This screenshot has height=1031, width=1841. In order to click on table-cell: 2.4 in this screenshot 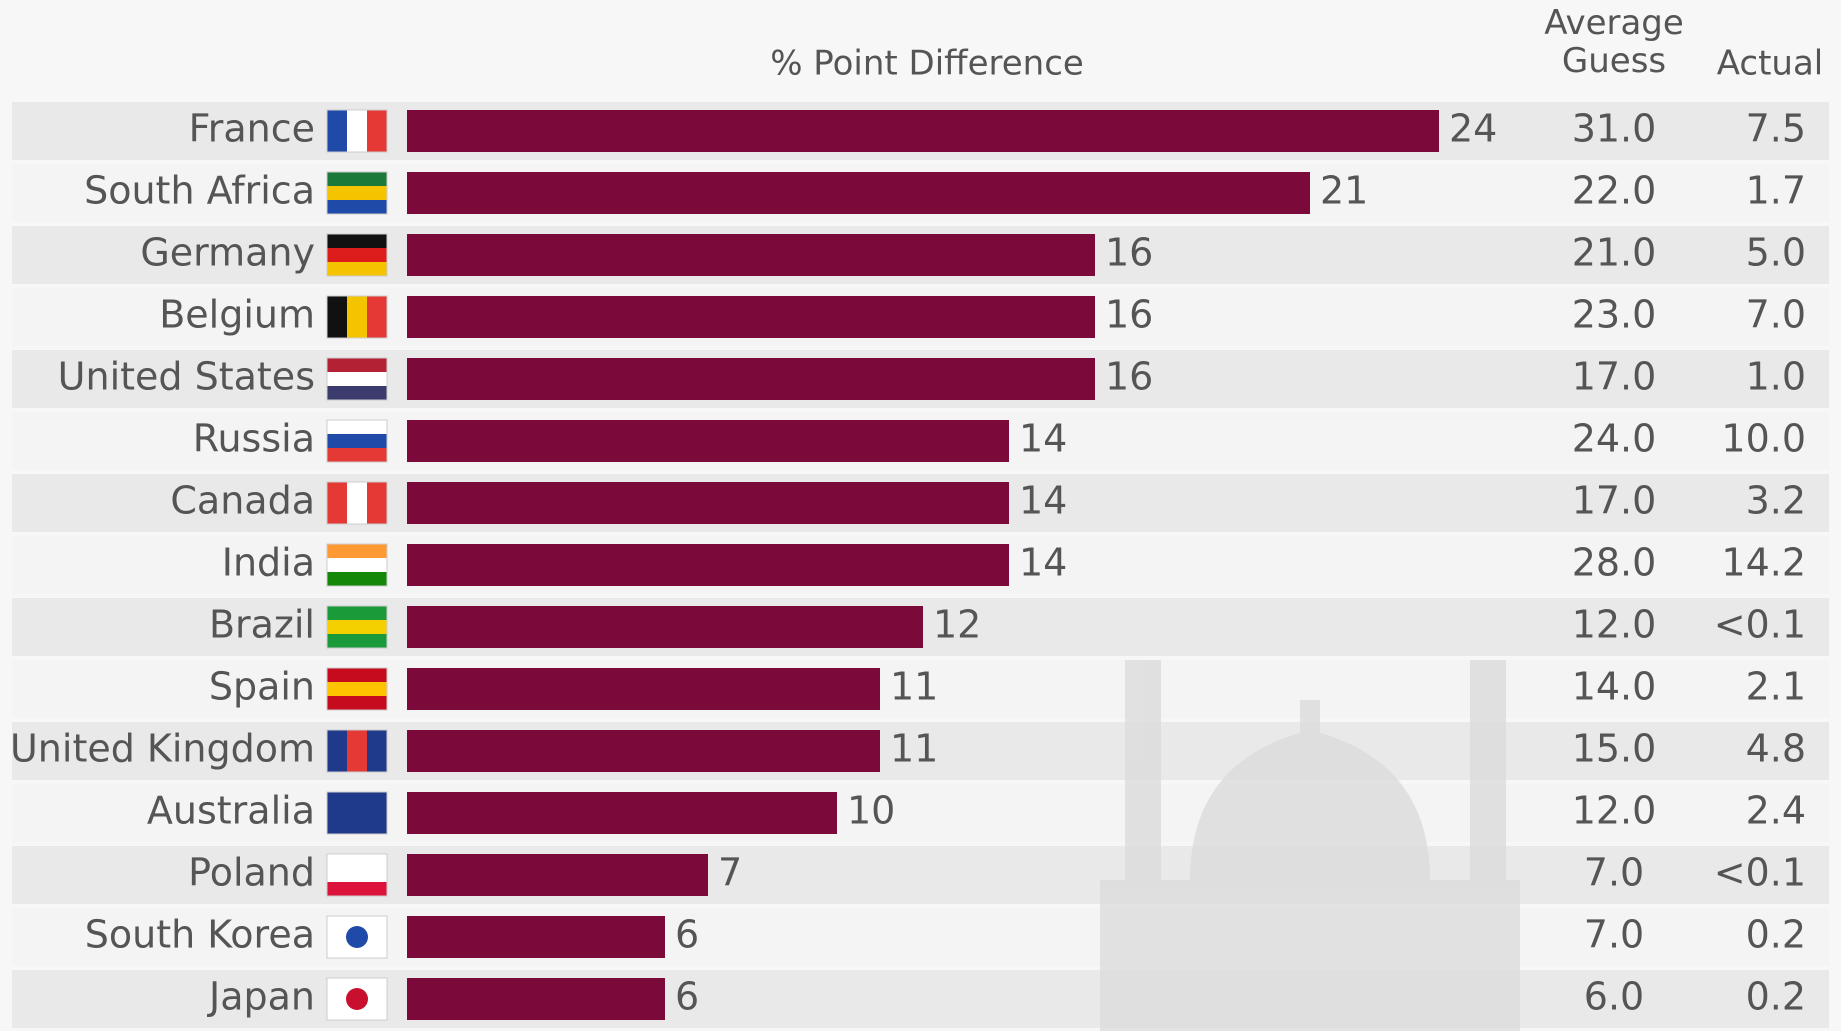, I will do `click(1776, 811)`.